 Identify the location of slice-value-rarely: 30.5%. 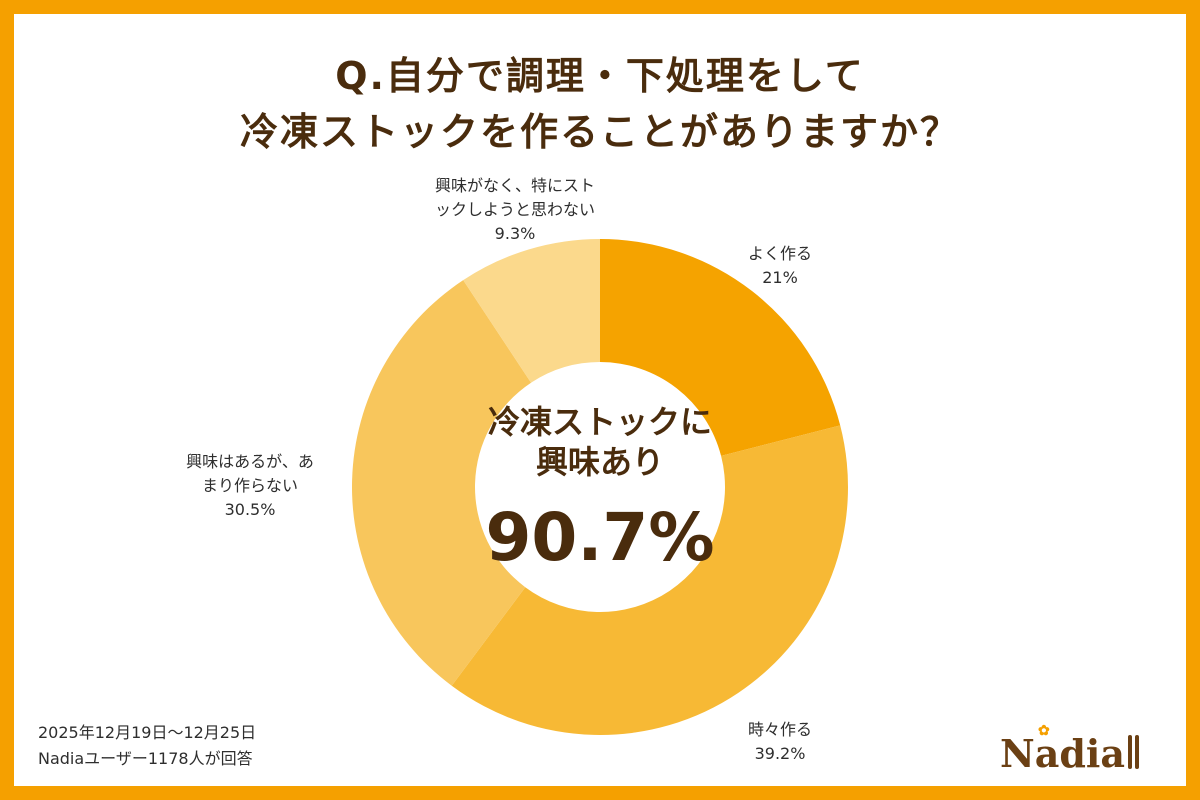
(250, 509).